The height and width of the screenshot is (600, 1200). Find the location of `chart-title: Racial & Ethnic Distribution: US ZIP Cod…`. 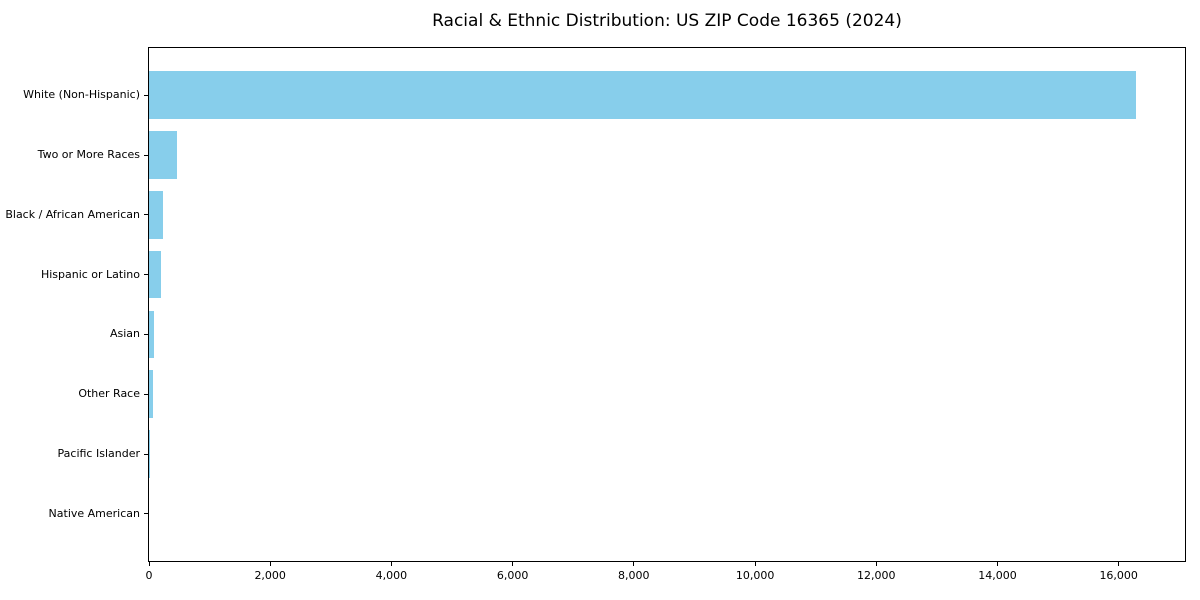

chart-title: Racial & Ethnic Distribution: US ZIP Cod… is located at coordinates (667, 21).